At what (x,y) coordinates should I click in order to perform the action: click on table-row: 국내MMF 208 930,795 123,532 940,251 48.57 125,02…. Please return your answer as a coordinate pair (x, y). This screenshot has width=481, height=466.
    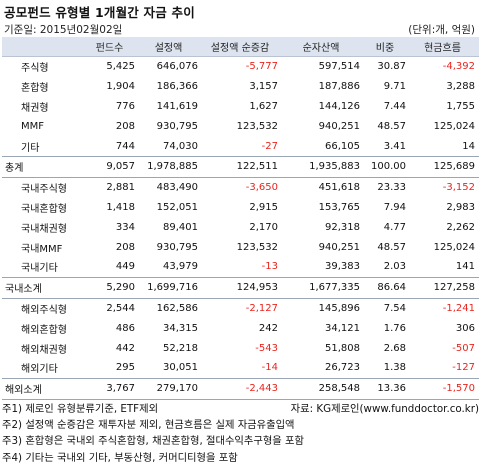
    Looking at the image, I should click on (240, 247).